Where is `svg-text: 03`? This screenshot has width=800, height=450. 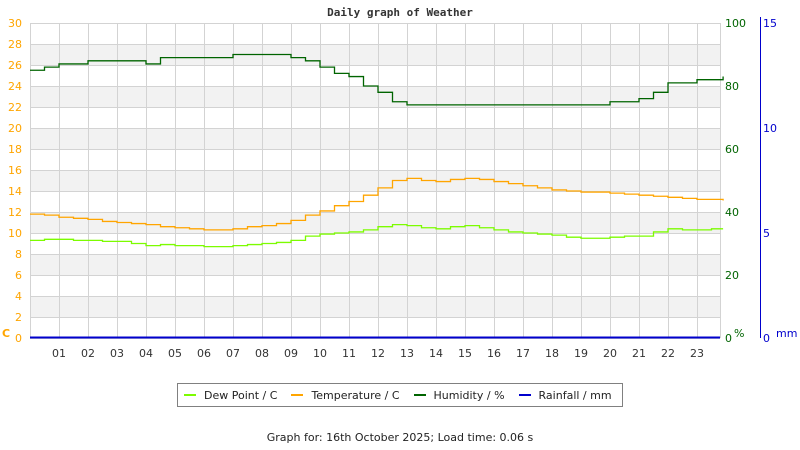
svg-text: 03 is located at coordinates (117, 353).